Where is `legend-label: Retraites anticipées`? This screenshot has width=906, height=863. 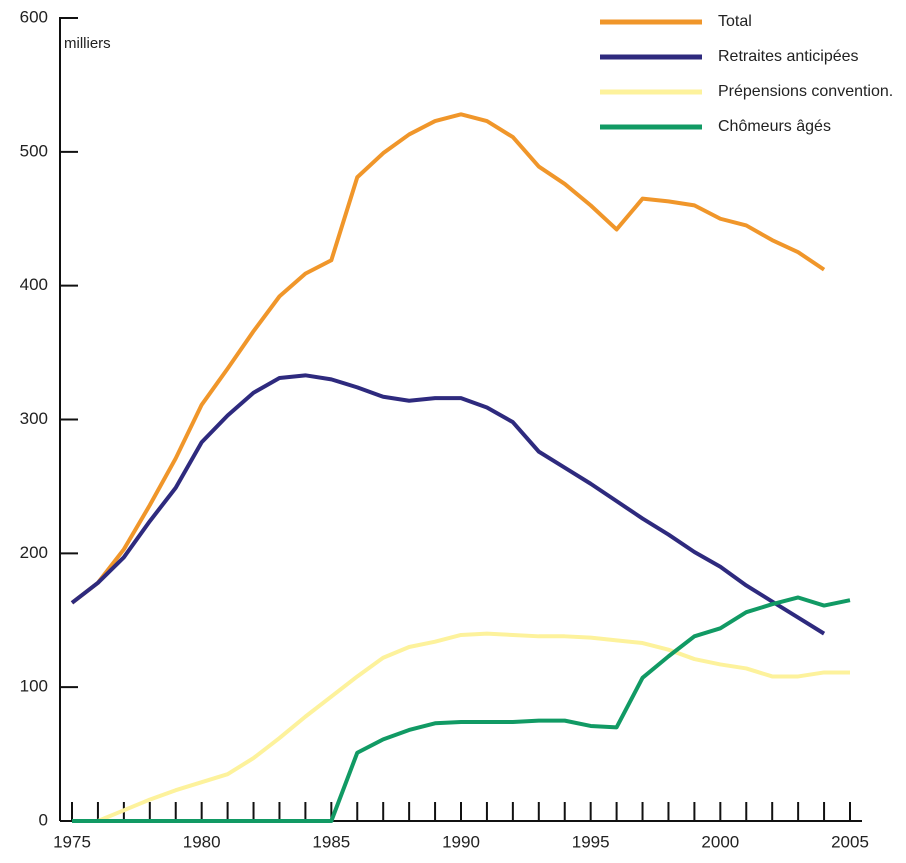
legend-label: Retraites anticipées is located at coordinates (788, 56).